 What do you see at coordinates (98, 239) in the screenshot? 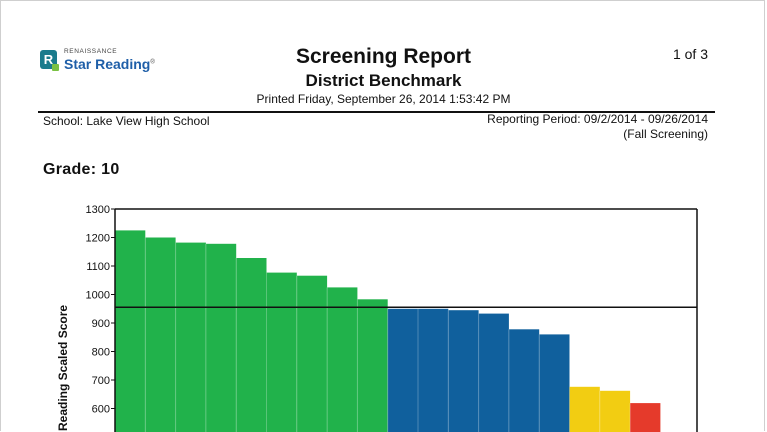
I see `y-tick-label: 1200` at bounding box center [98, 239].